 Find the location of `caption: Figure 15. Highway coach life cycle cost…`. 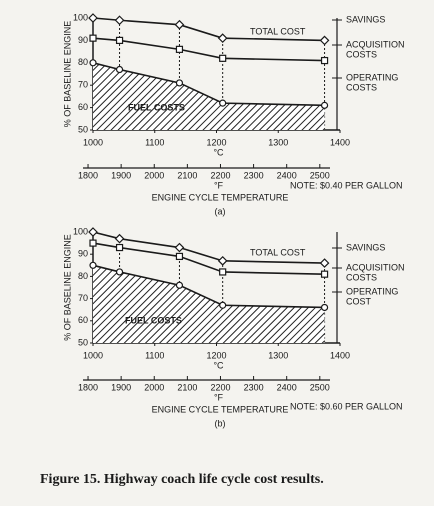

caption: Figure 15. Highway coach life cycle cost… is located at coordinates (182, 479).